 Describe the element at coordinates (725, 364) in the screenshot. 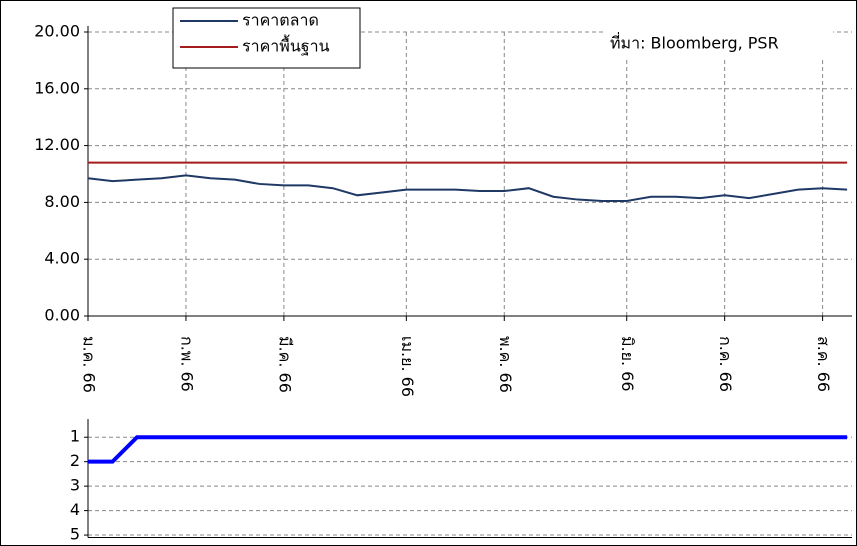

I see `x-tick-label: ก.ค. 66` at that location.